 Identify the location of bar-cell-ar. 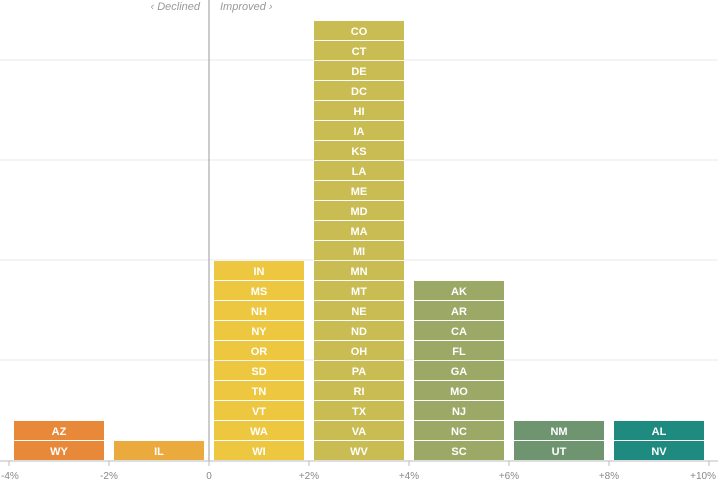
(459, 310).